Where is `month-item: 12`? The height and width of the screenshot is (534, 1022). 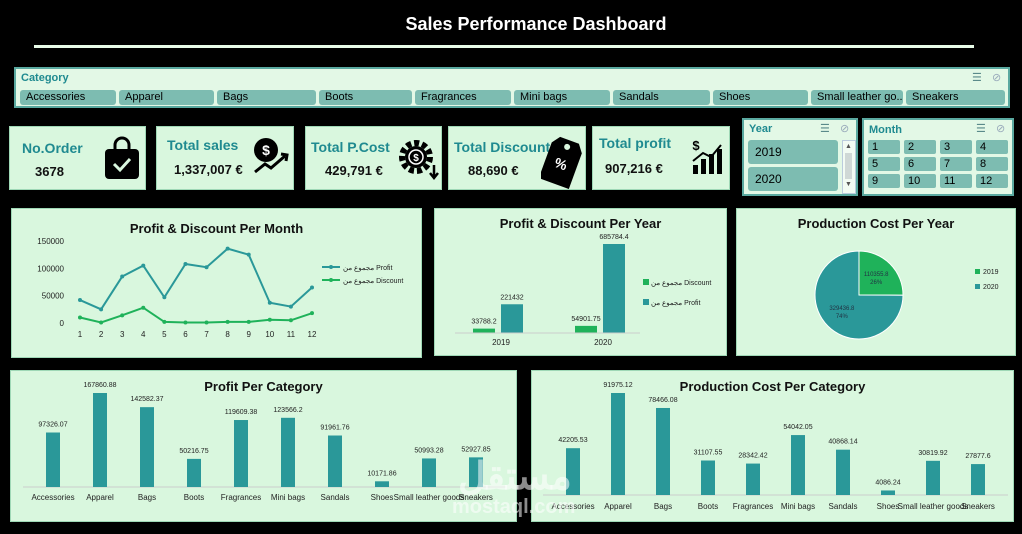 month-item: 12 is located at coordinates (992, 181).